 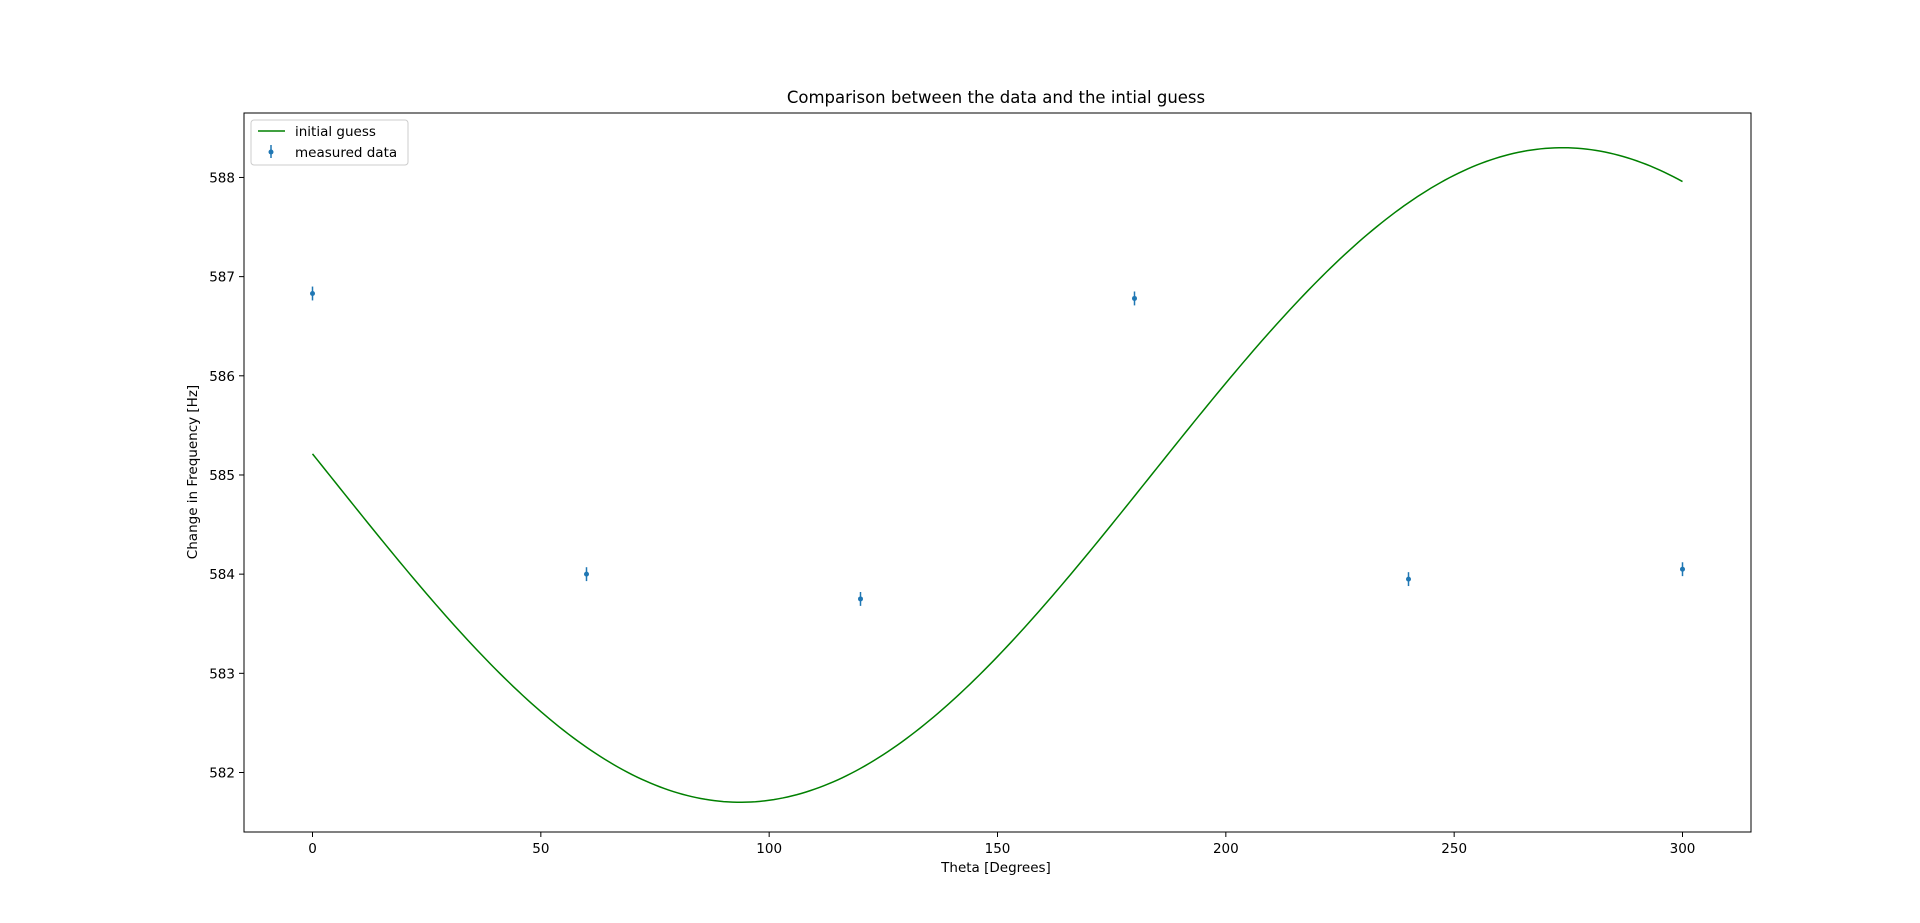 I want to click on legend-label-measured-data: measured data, so click(x=346, y=153).